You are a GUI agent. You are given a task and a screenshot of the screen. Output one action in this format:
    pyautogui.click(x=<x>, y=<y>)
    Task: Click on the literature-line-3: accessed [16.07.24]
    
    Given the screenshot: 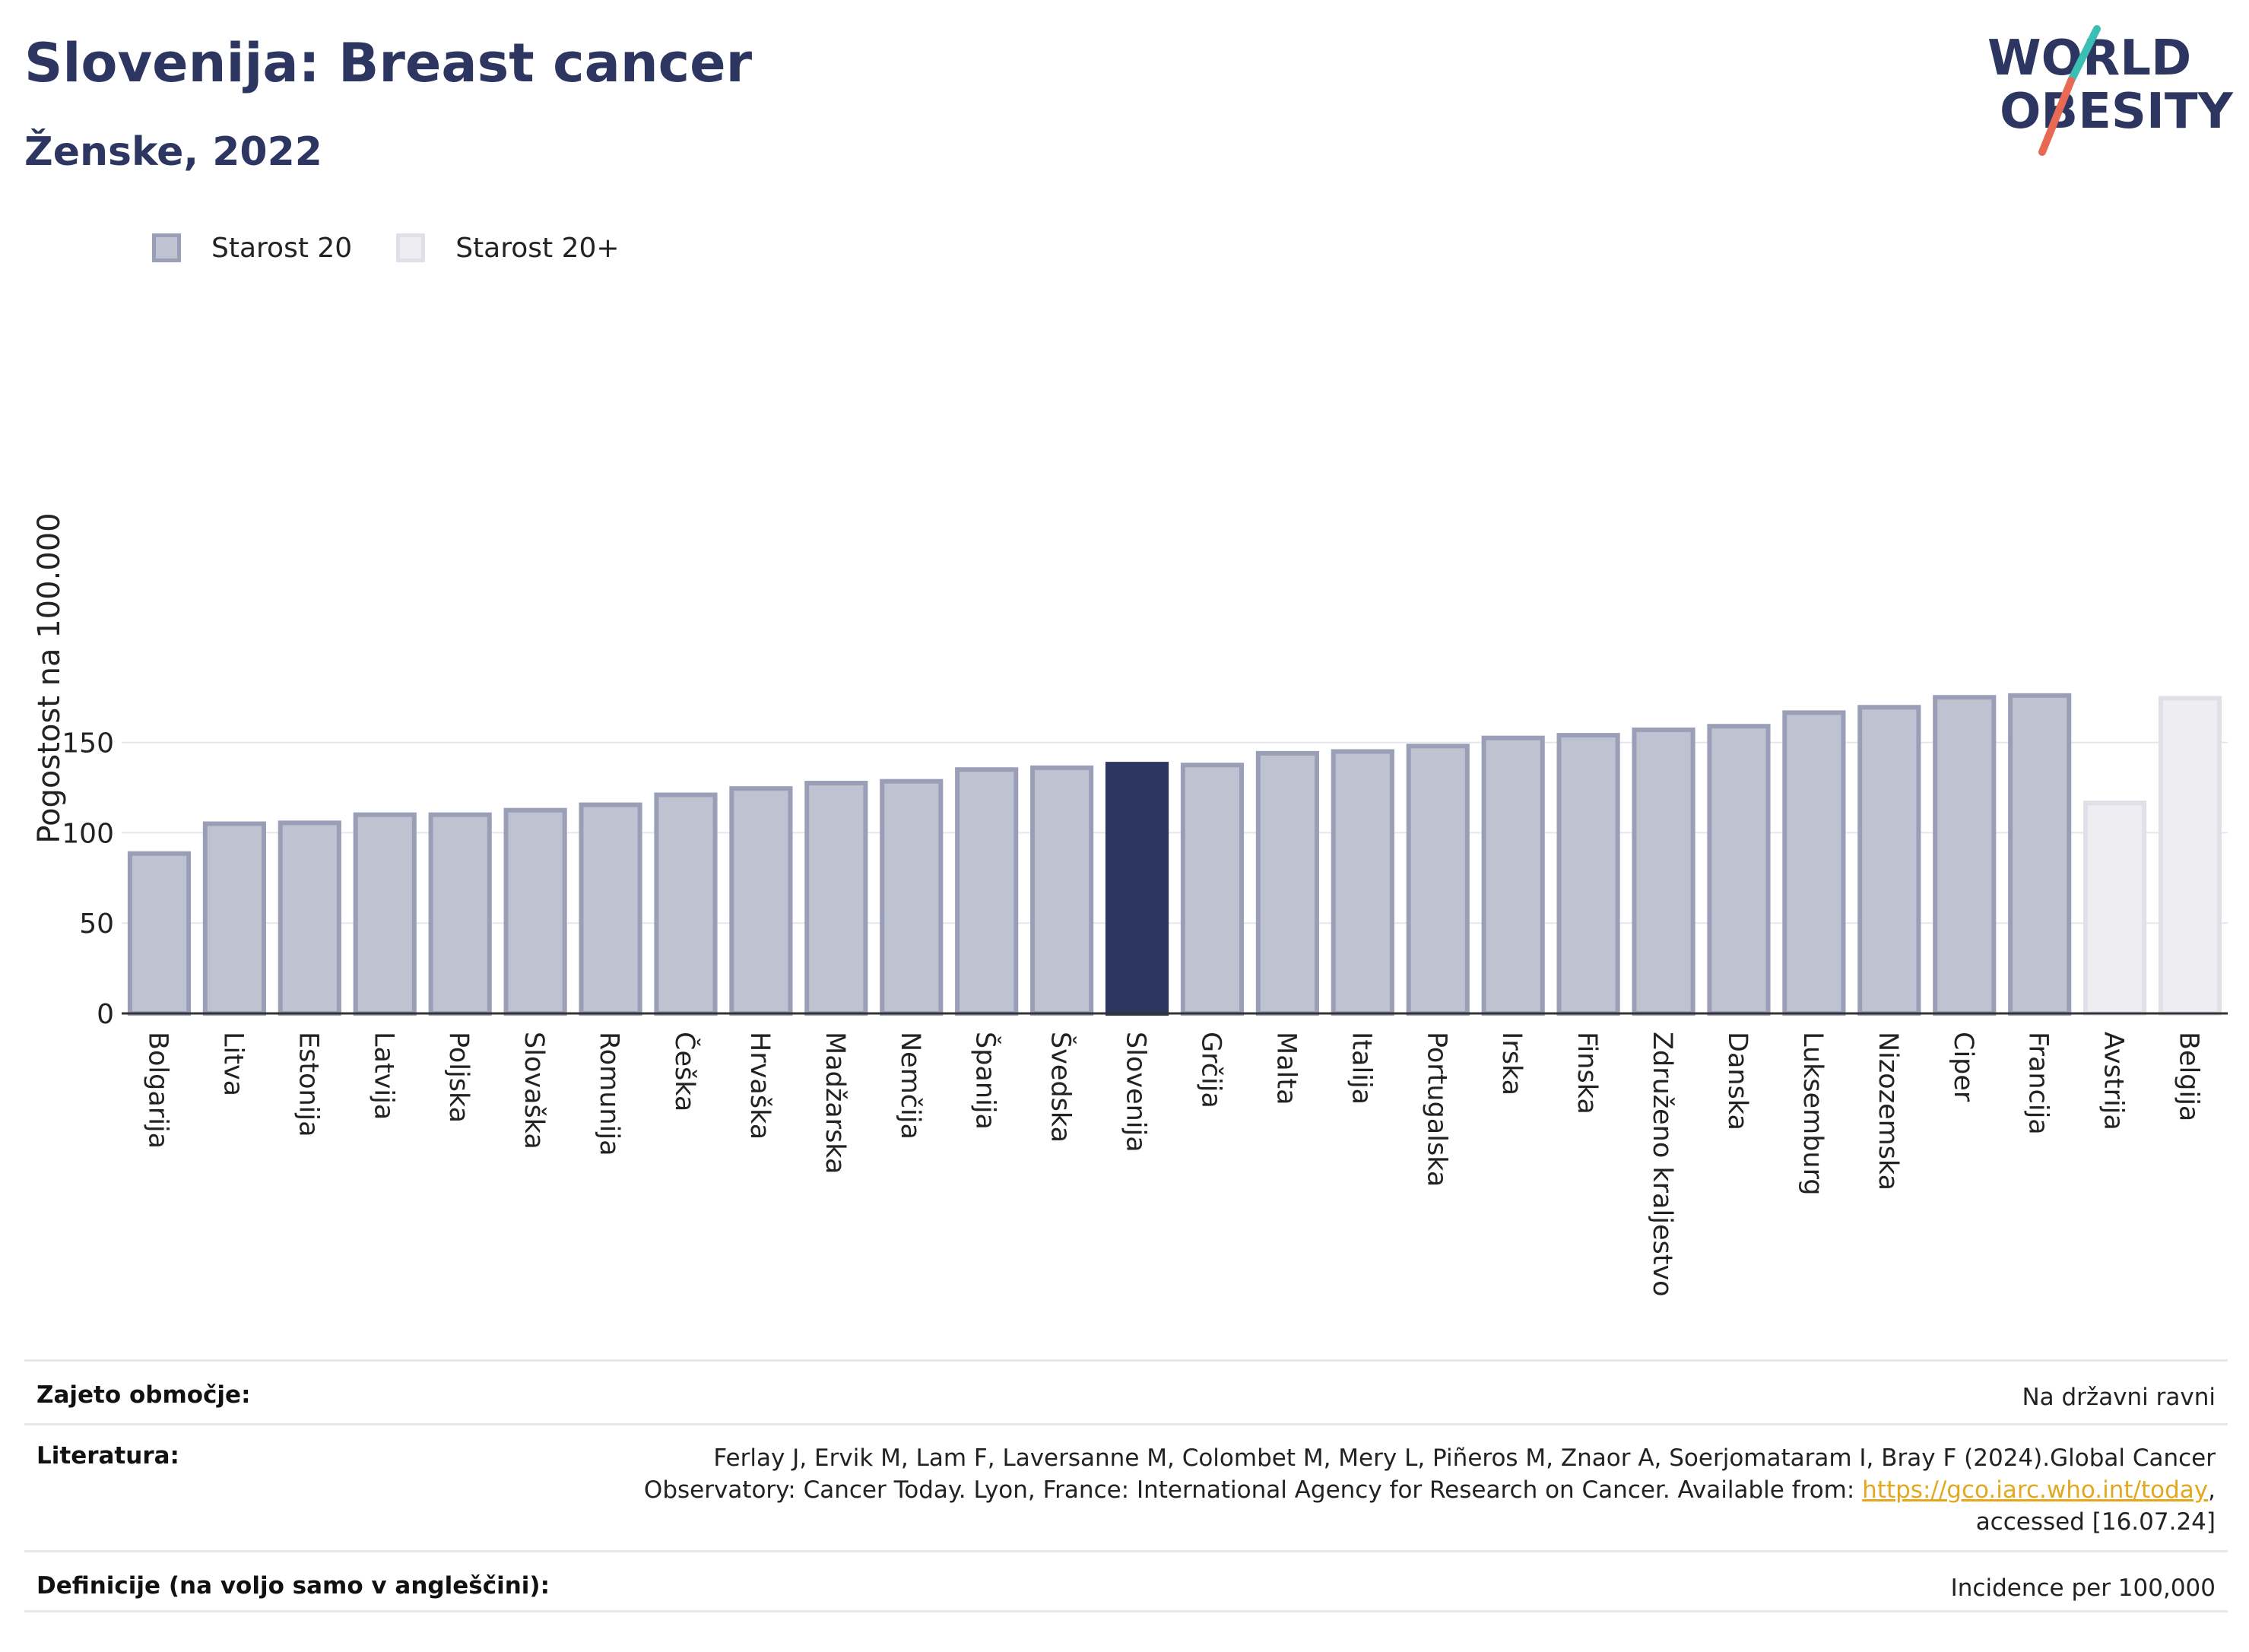 What is the action you would take?
    pyautogui.click(x=2095, y=1522)
    